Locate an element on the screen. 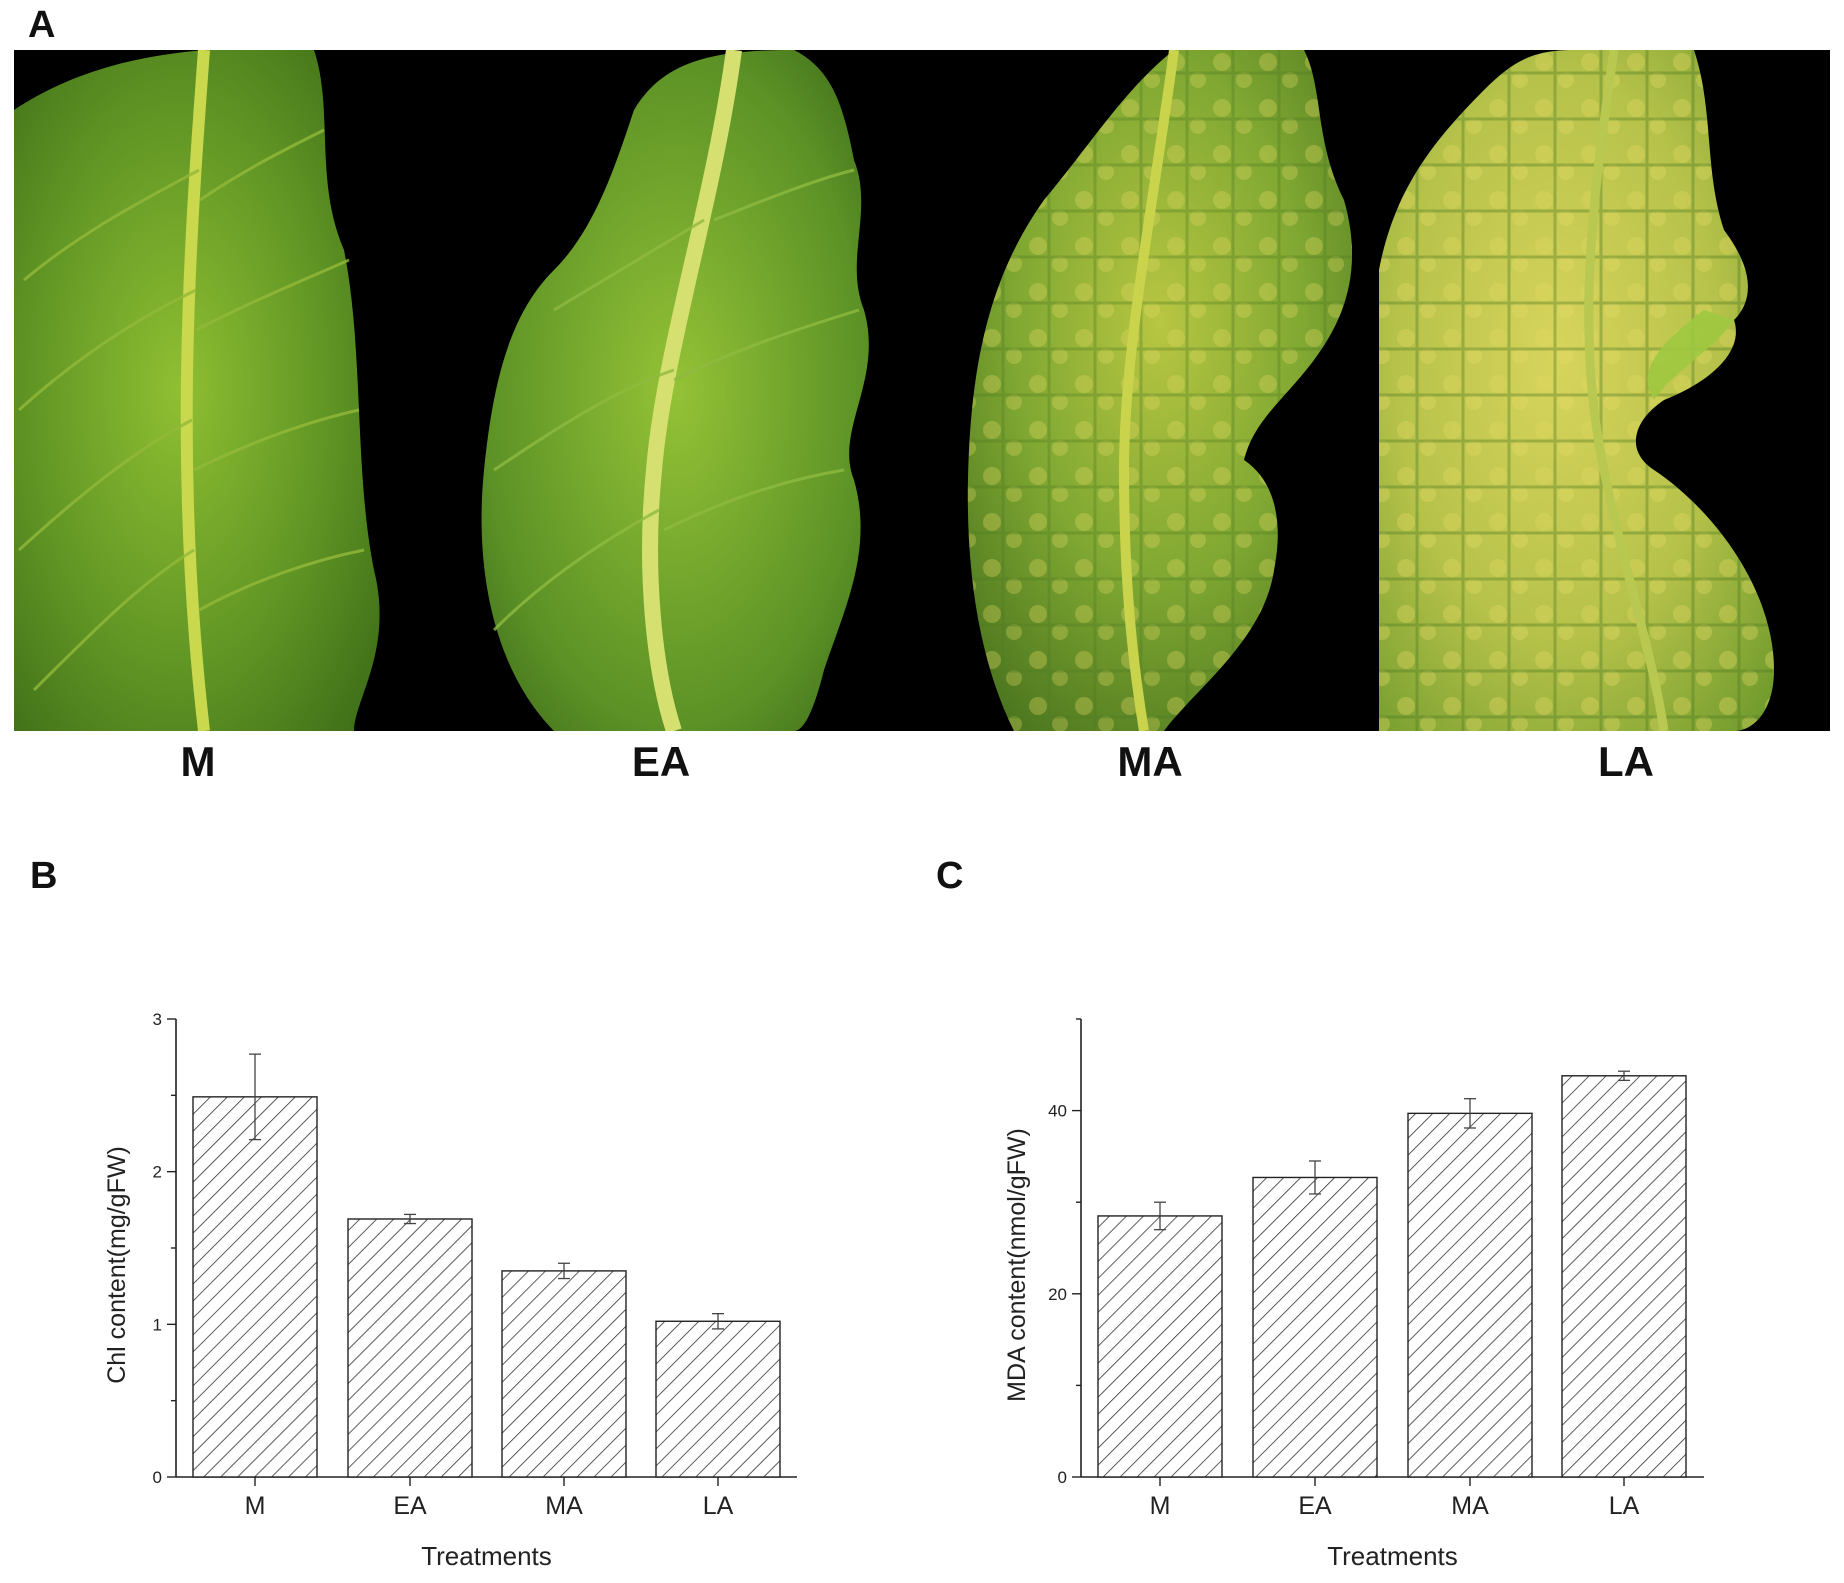 The image size is (1844, 1583). leaf-label-ma: MA is located at coordinates (1150, 761).